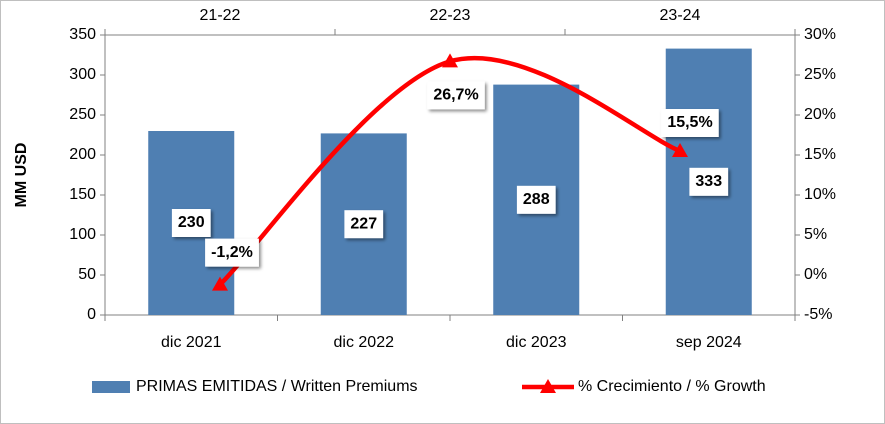  I want to click on legend-swatch, so click(111, 387).